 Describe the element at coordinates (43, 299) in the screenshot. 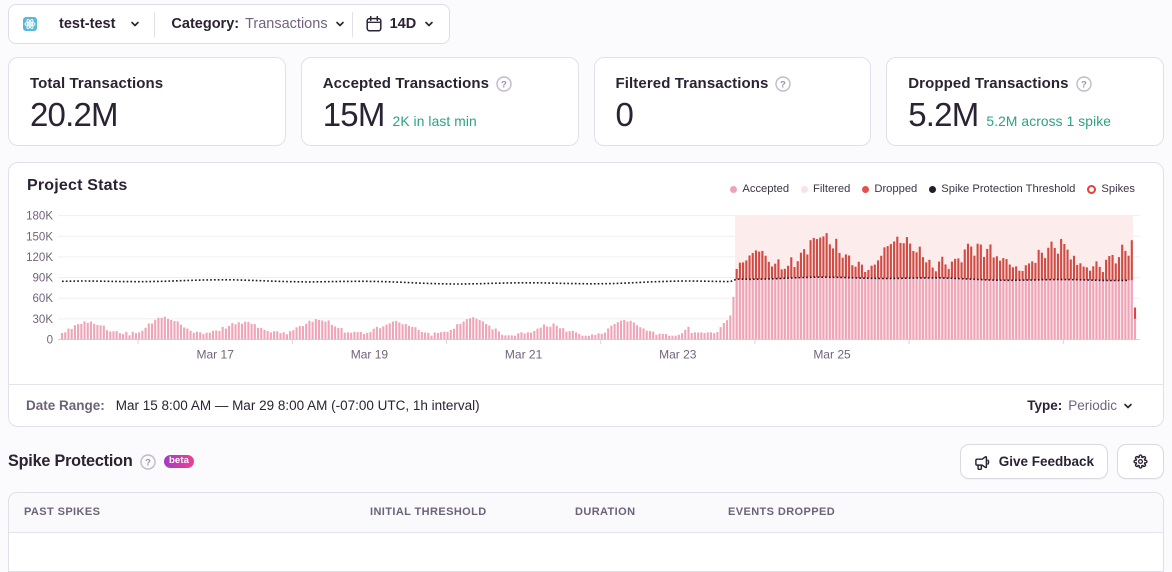

I see `svg-text: 60K` at that location.